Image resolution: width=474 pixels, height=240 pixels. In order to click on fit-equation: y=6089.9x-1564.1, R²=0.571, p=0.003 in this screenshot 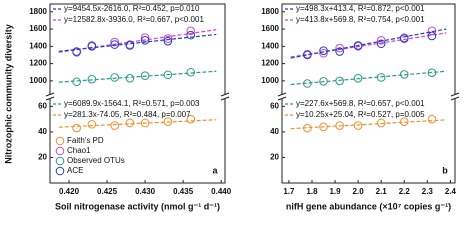, I will do `click(132, 103)`.